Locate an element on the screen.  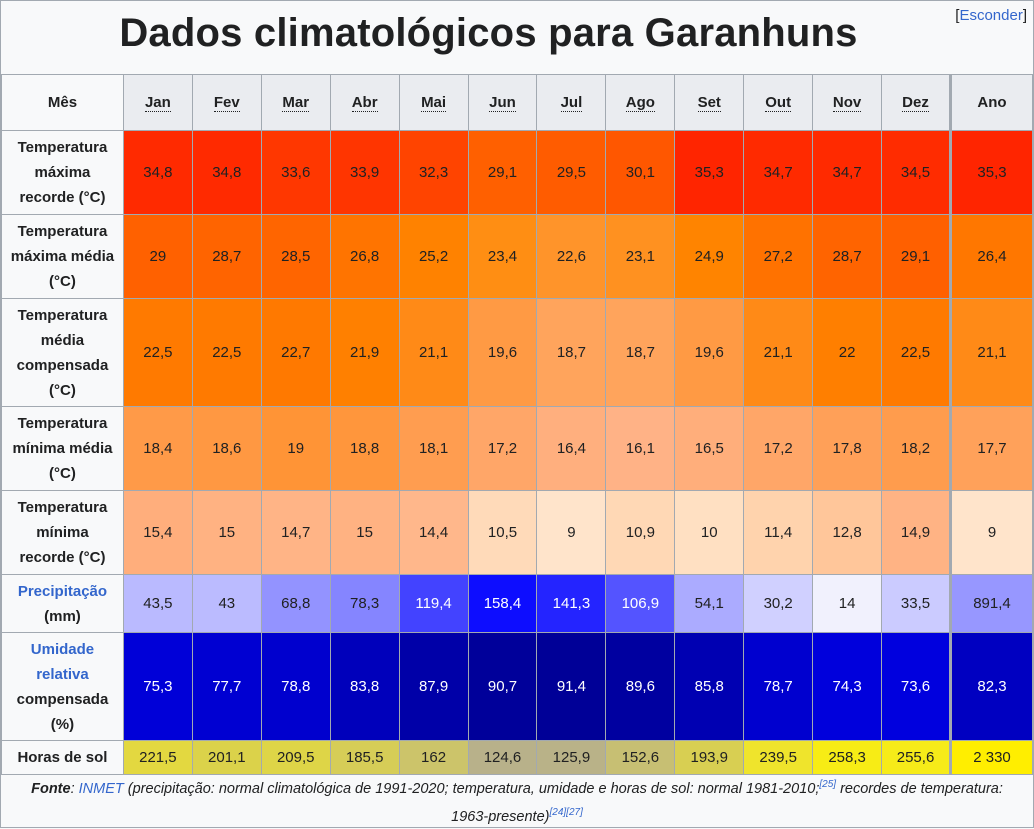
month-header-5: Jun is located at coordinates (502, 102).